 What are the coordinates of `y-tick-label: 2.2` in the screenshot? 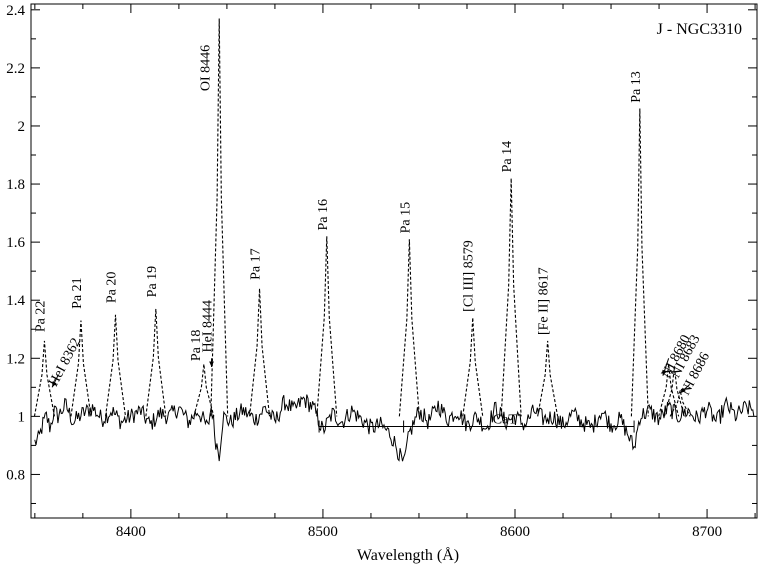 It's located at (15, 69).